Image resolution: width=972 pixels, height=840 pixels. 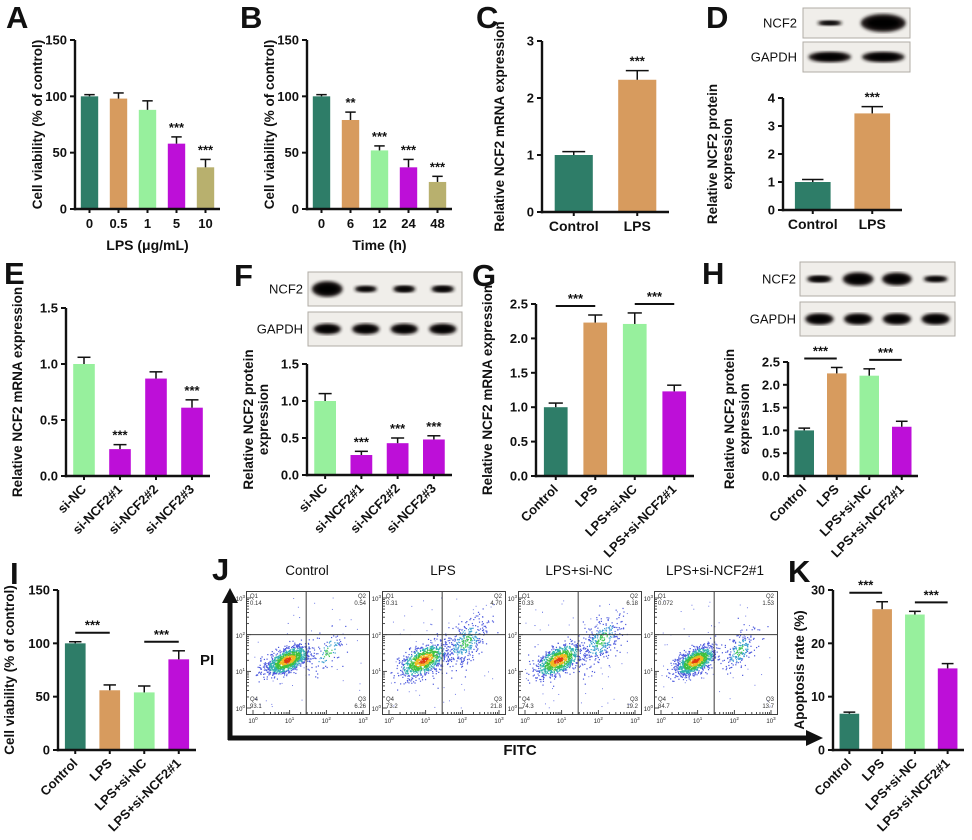 What do you see at coordinates (89, 223) in the screenshot?
I see `category-label: 0` at bounding box center [89, 223].